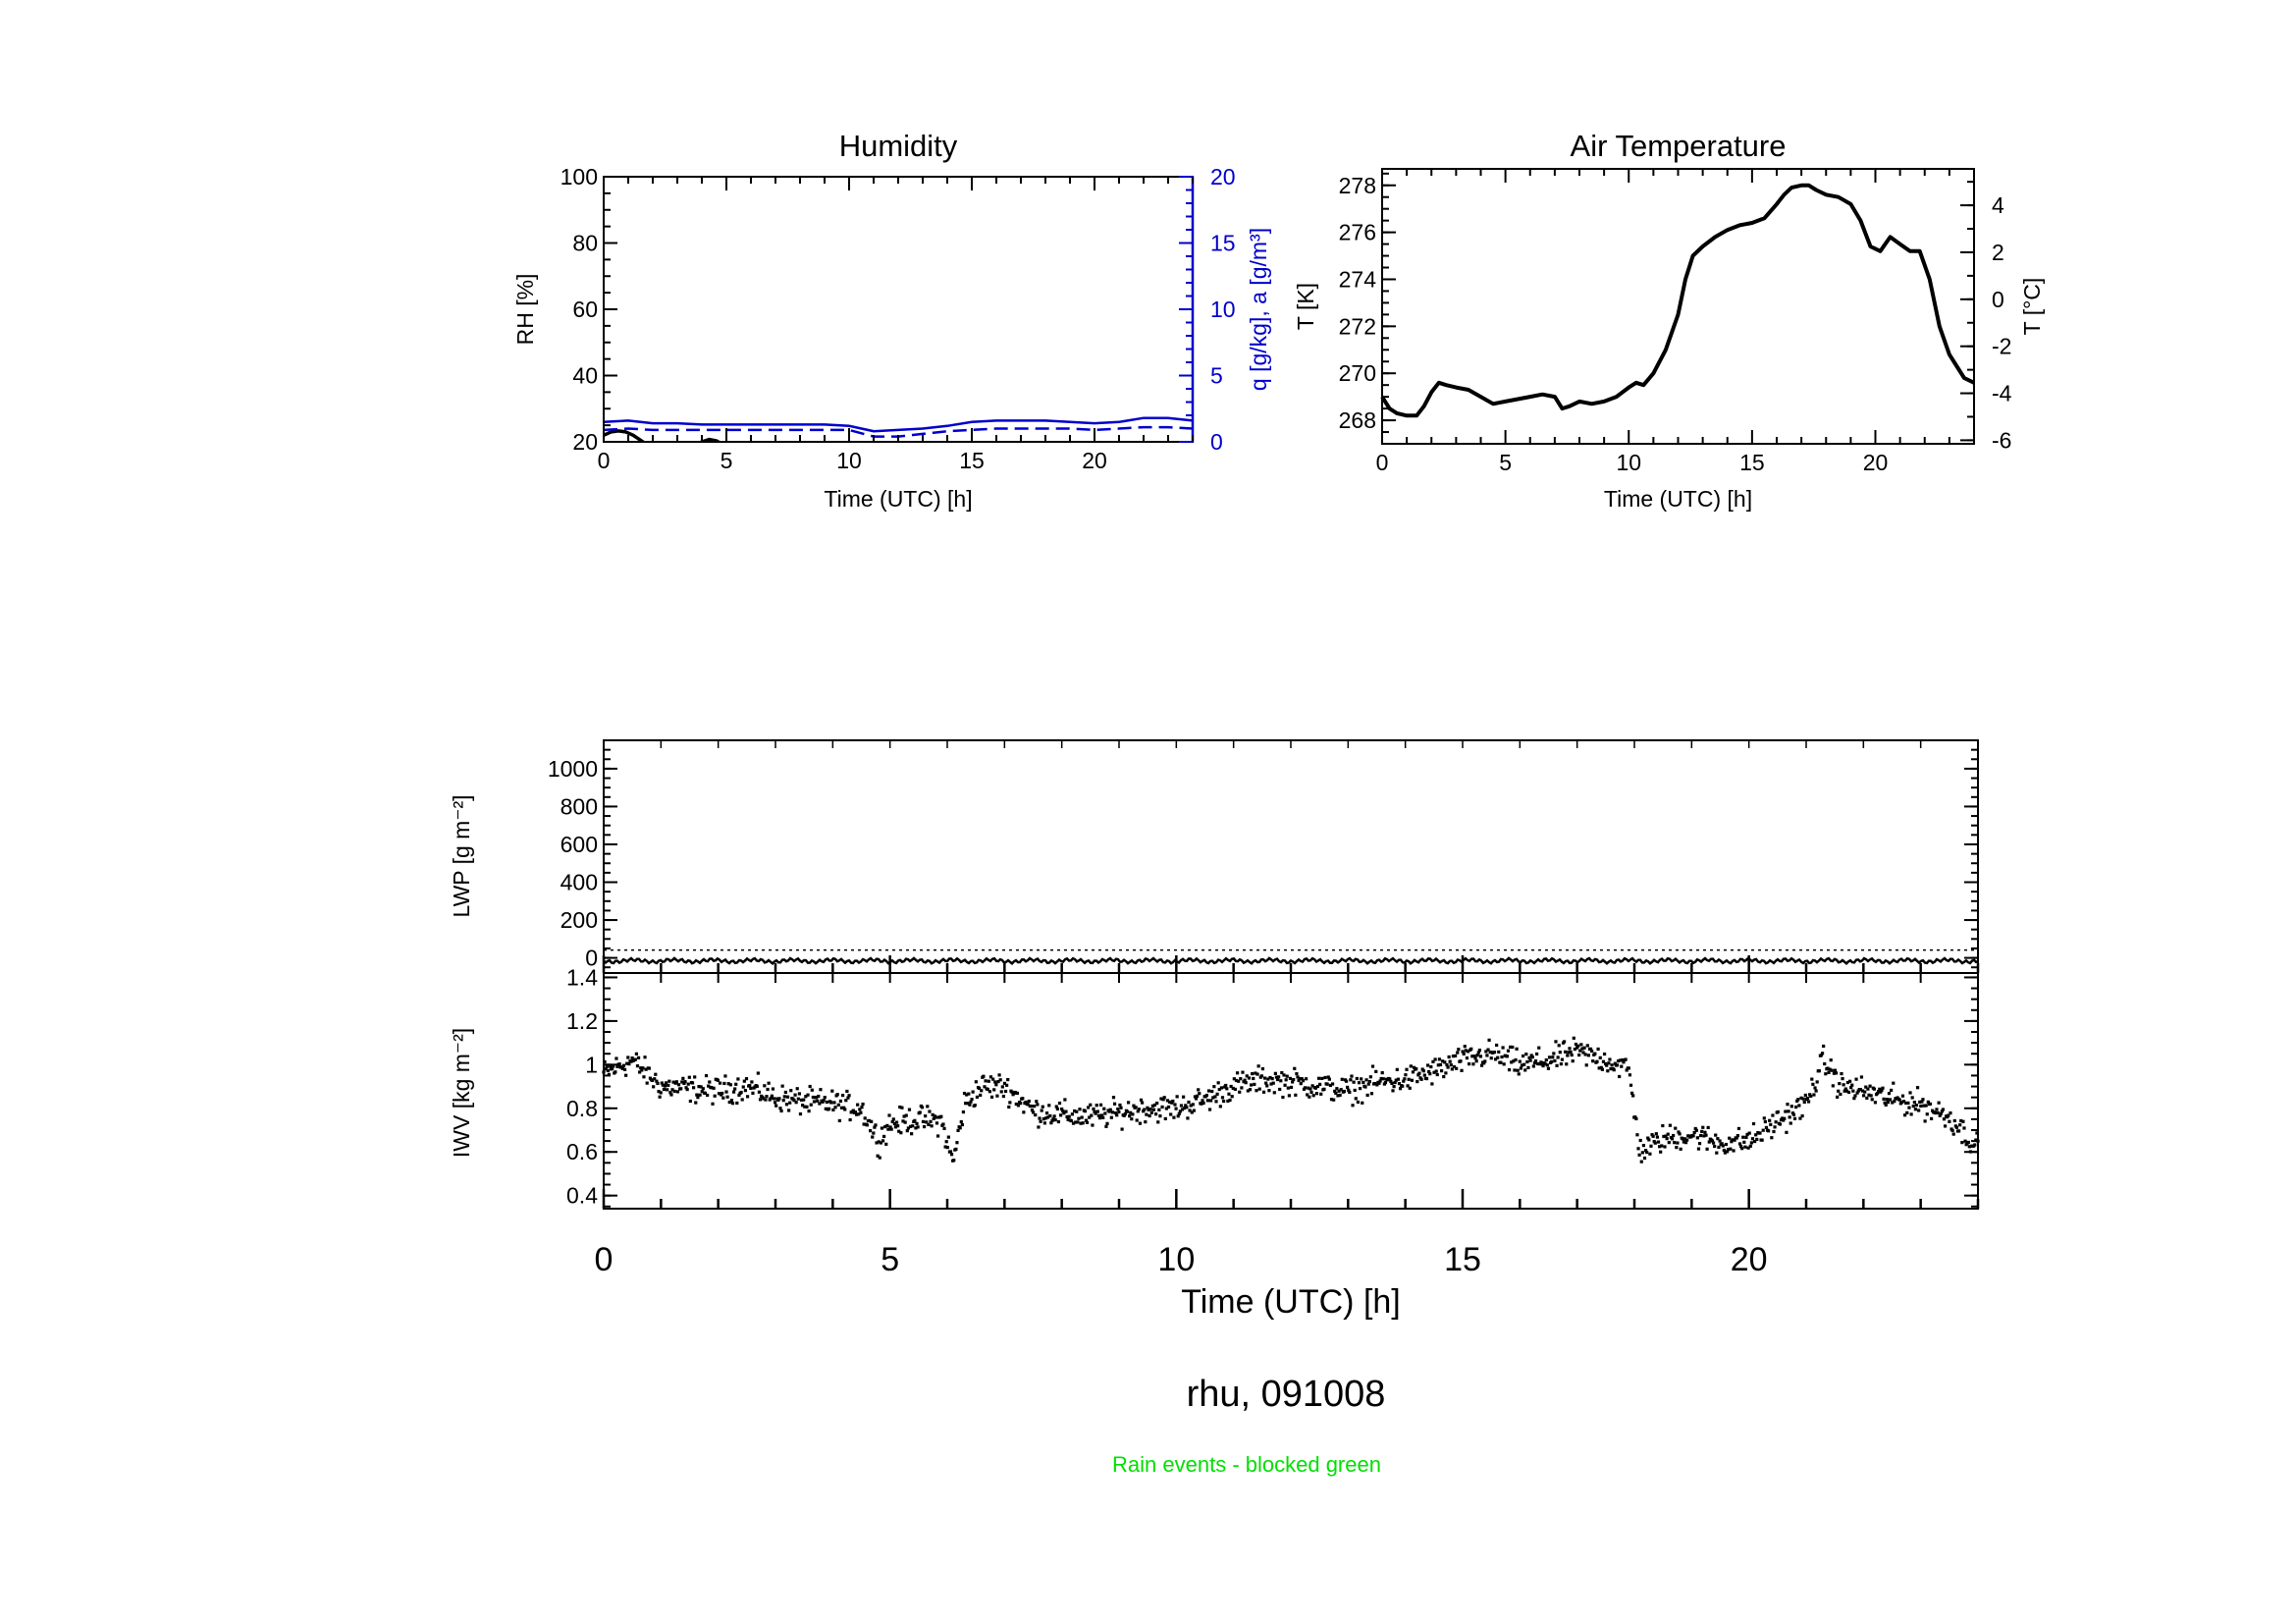 The height and width of the screenshot is (1623, 2296). Describe the element at coordinates (626, 438) in the screenshot. I see `series-line-RH` at that location.